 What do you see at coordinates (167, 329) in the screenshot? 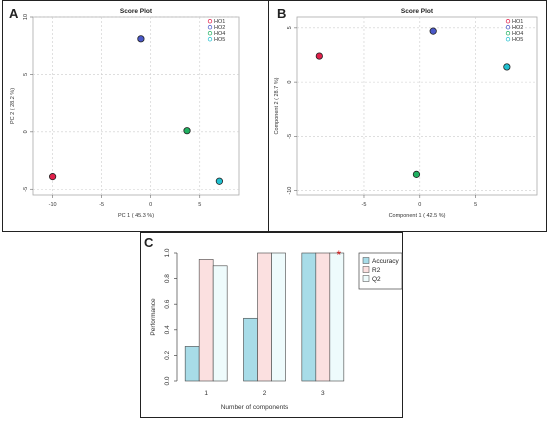
I see `y-tick-label: 0.4` at bounding box center [167, 329].